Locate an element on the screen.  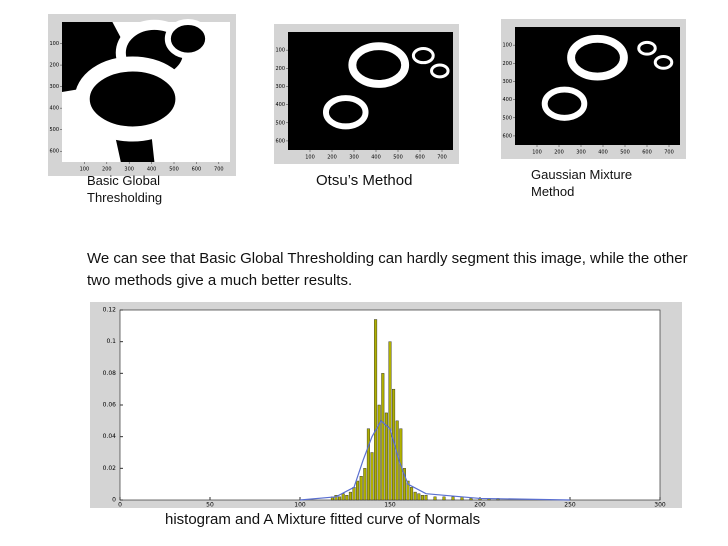
panel-caption: Gaussian Mixture Method is located at coordinates (582, 183).